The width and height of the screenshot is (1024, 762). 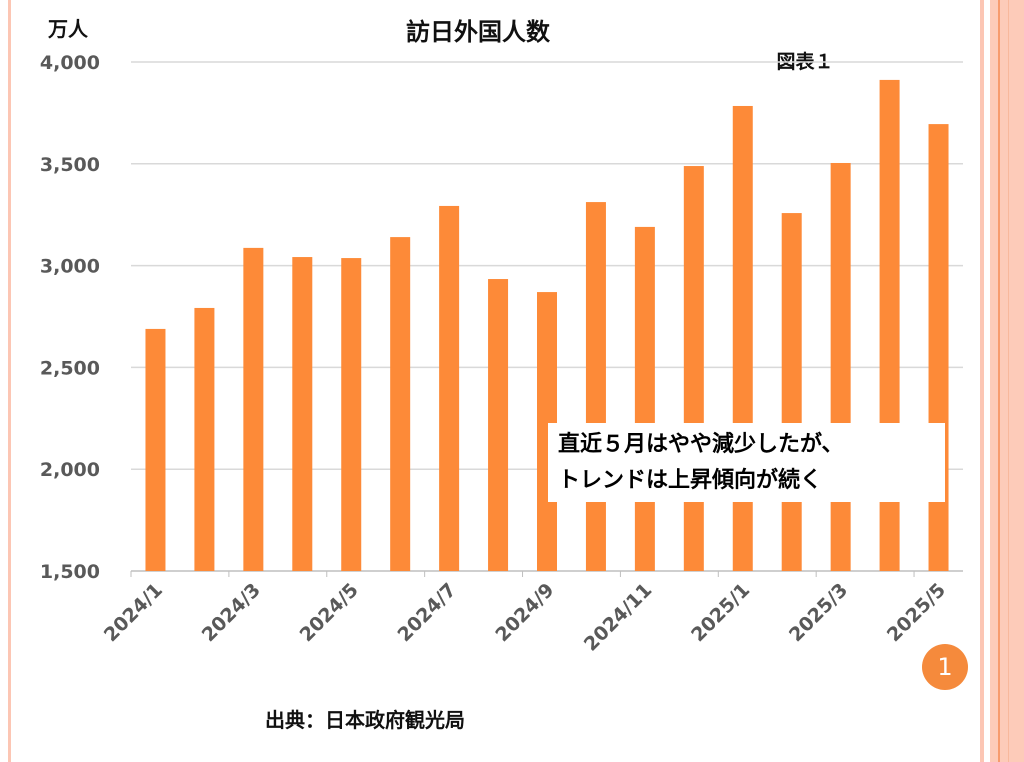 What do you see at coordinates (302, 414) in the screenshot?
I see `bar-2024/4` at bounding box center [302, 414].